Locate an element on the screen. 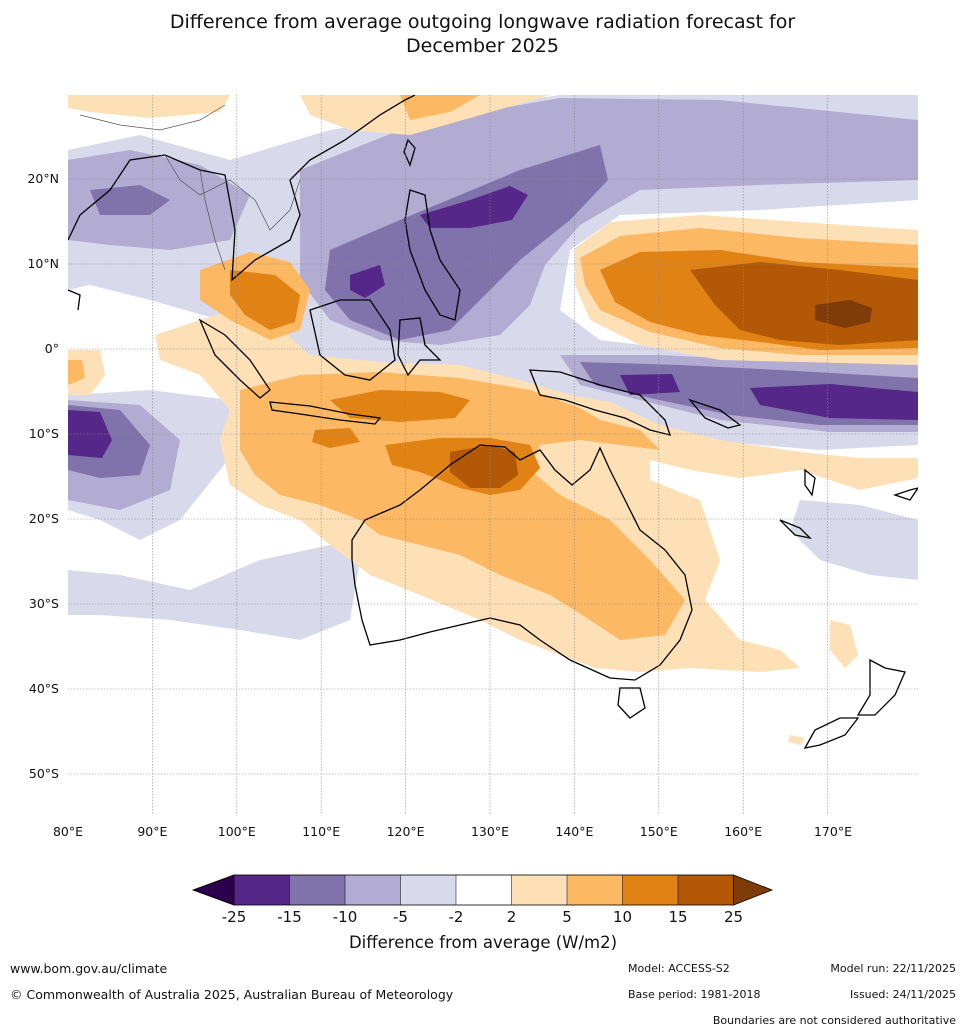  latitude-labels: 20°N 10°N 0° 10°S 20°S 30°S 40°S 50°S is located at coordinates (43, 476).